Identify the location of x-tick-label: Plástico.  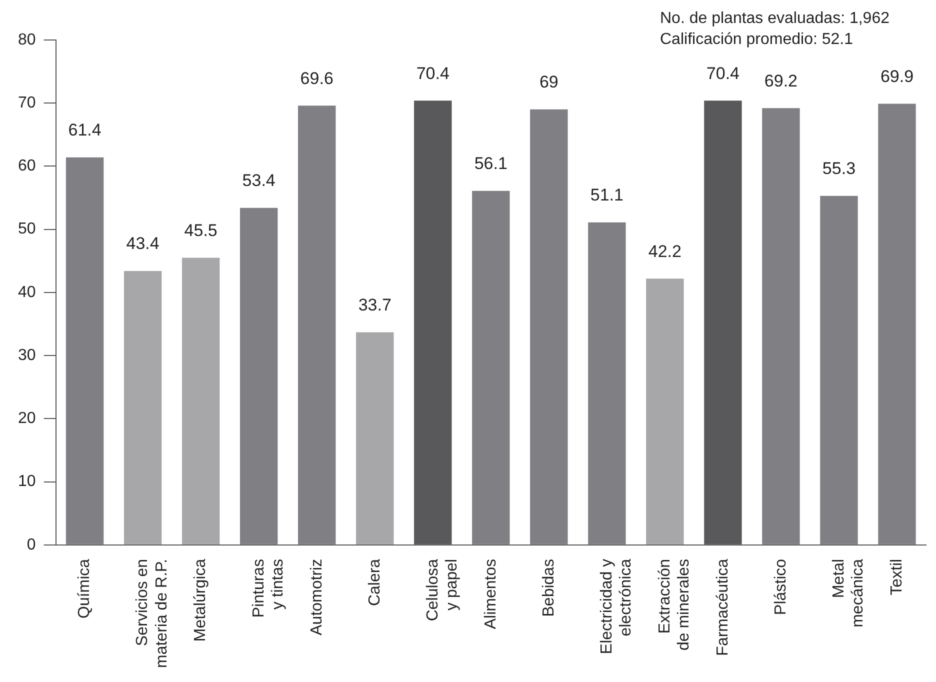
(781, 586).